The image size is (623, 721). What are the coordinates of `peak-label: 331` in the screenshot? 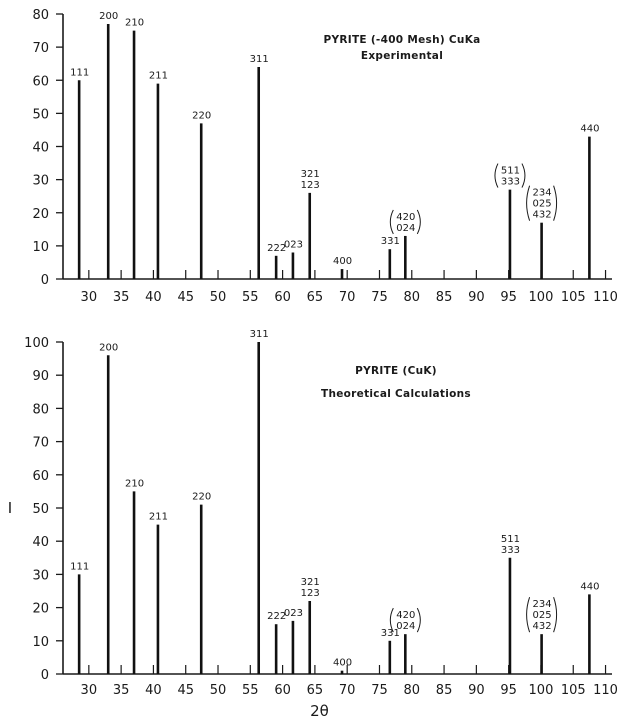 It's located at (390, 241).